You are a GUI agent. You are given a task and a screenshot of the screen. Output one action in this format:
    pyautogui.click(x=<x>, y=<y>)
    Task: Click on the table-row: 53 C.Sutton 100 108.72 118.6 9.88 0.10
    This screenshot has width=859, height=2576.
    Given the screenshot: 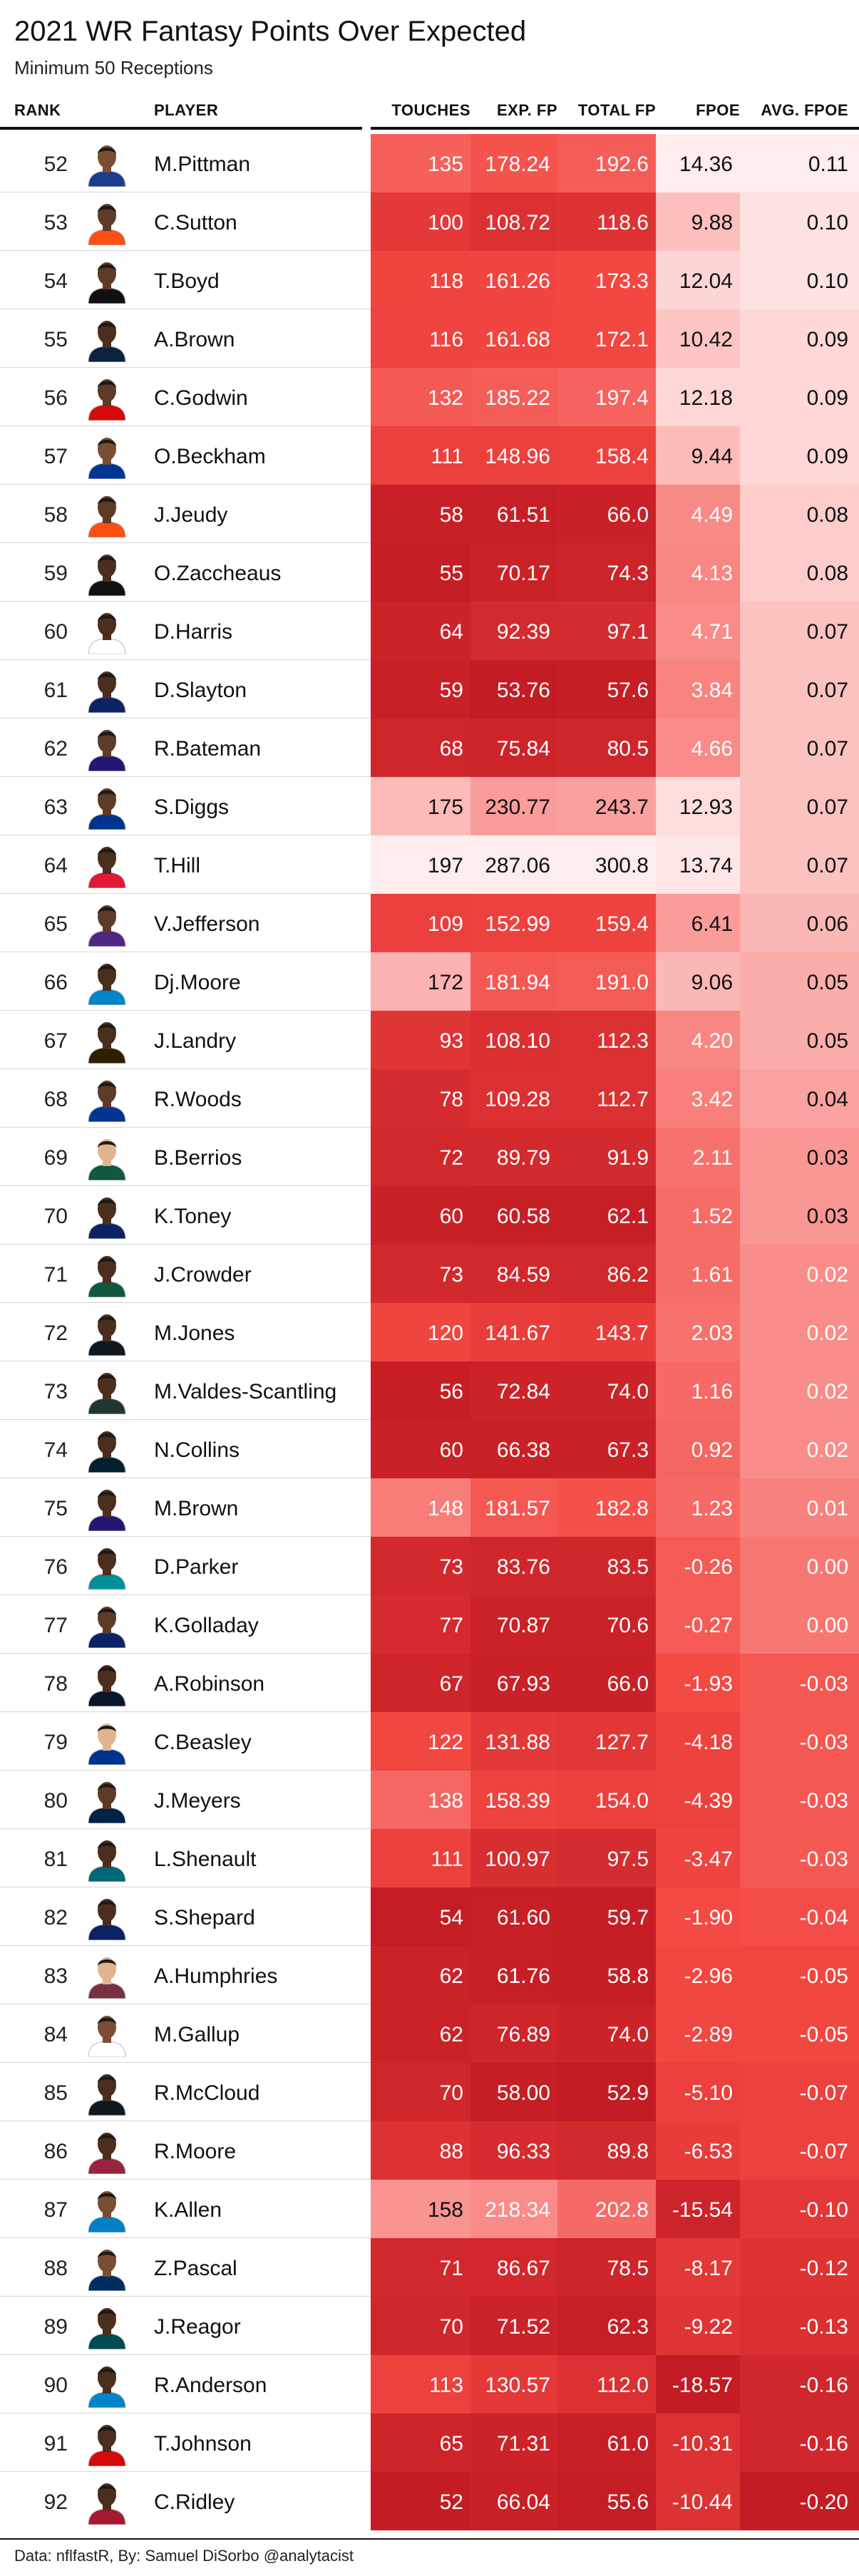 What is the action you would take?
    pyautogui.click(x=429, y=221)
    